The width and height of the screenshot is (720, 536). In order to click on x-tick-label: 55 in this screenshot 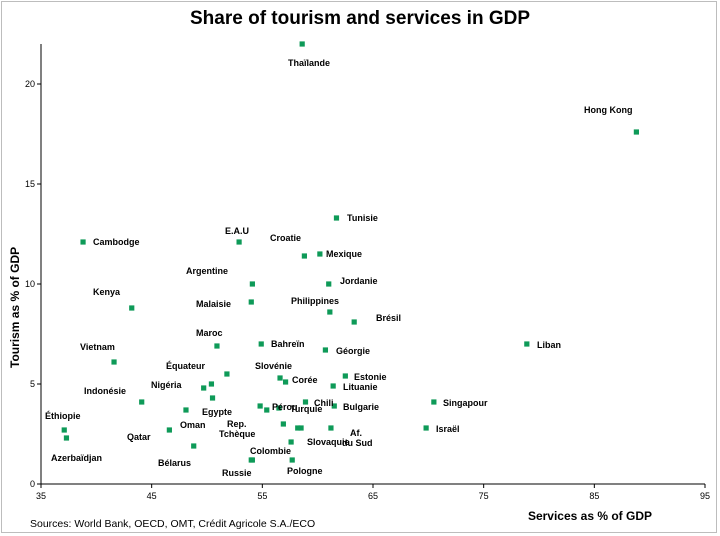, I will do `click(262, 496)`.